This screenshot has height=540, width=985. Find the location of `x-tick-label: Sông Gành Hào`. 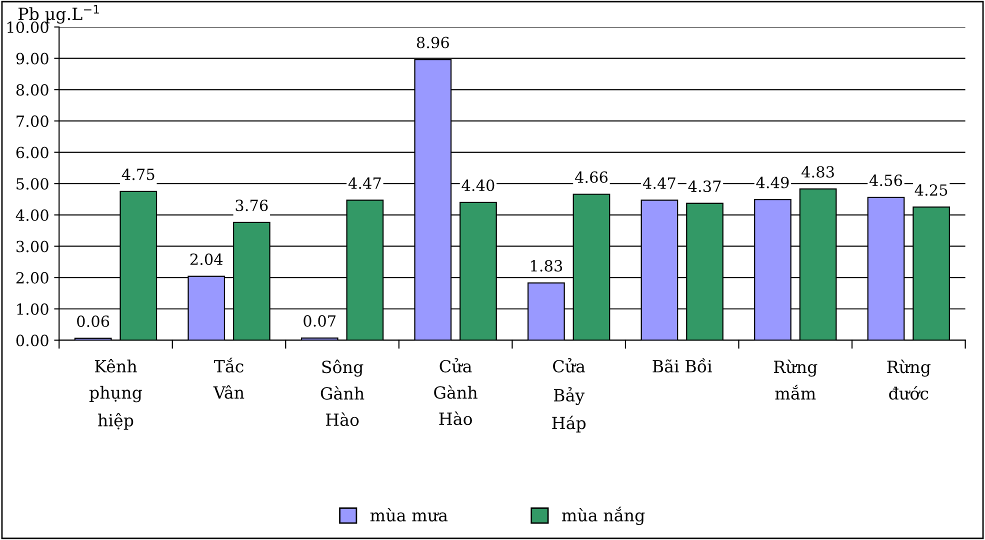

x-tick-label: Sông Gành Hào is located at coordinates (342, 393).